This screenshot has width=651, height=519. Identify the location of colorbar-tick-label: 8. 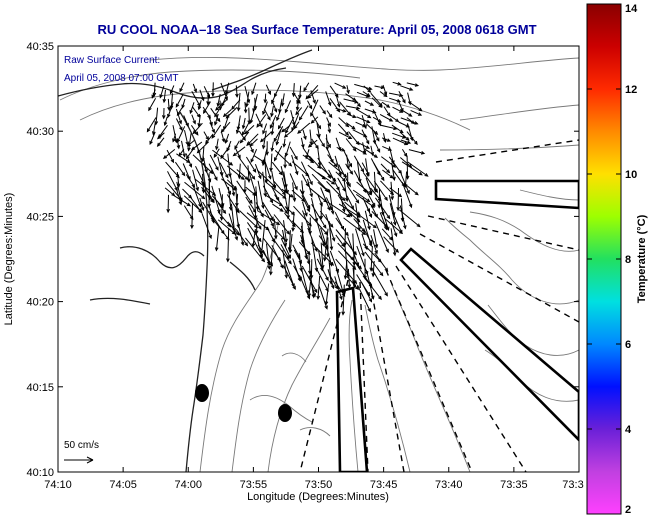
(628, 260).